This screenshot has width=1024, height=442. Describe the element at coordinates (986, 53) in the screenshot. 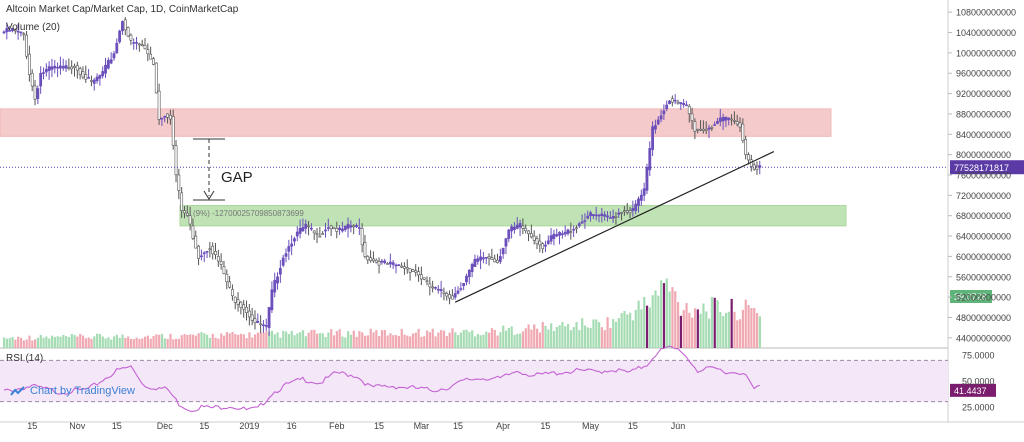

I see `y-tick-label: 100000000000` at that location.